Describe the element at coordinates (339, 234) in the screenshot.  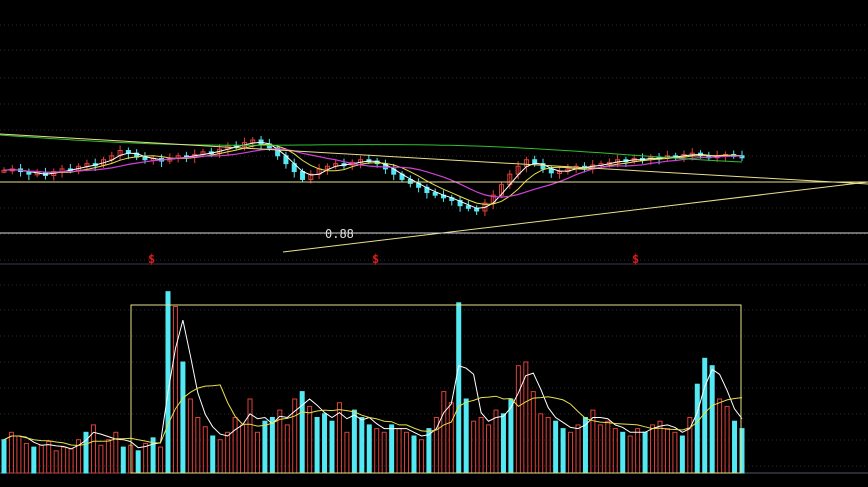
I see `low-price-annotation: 0.88` at that location.